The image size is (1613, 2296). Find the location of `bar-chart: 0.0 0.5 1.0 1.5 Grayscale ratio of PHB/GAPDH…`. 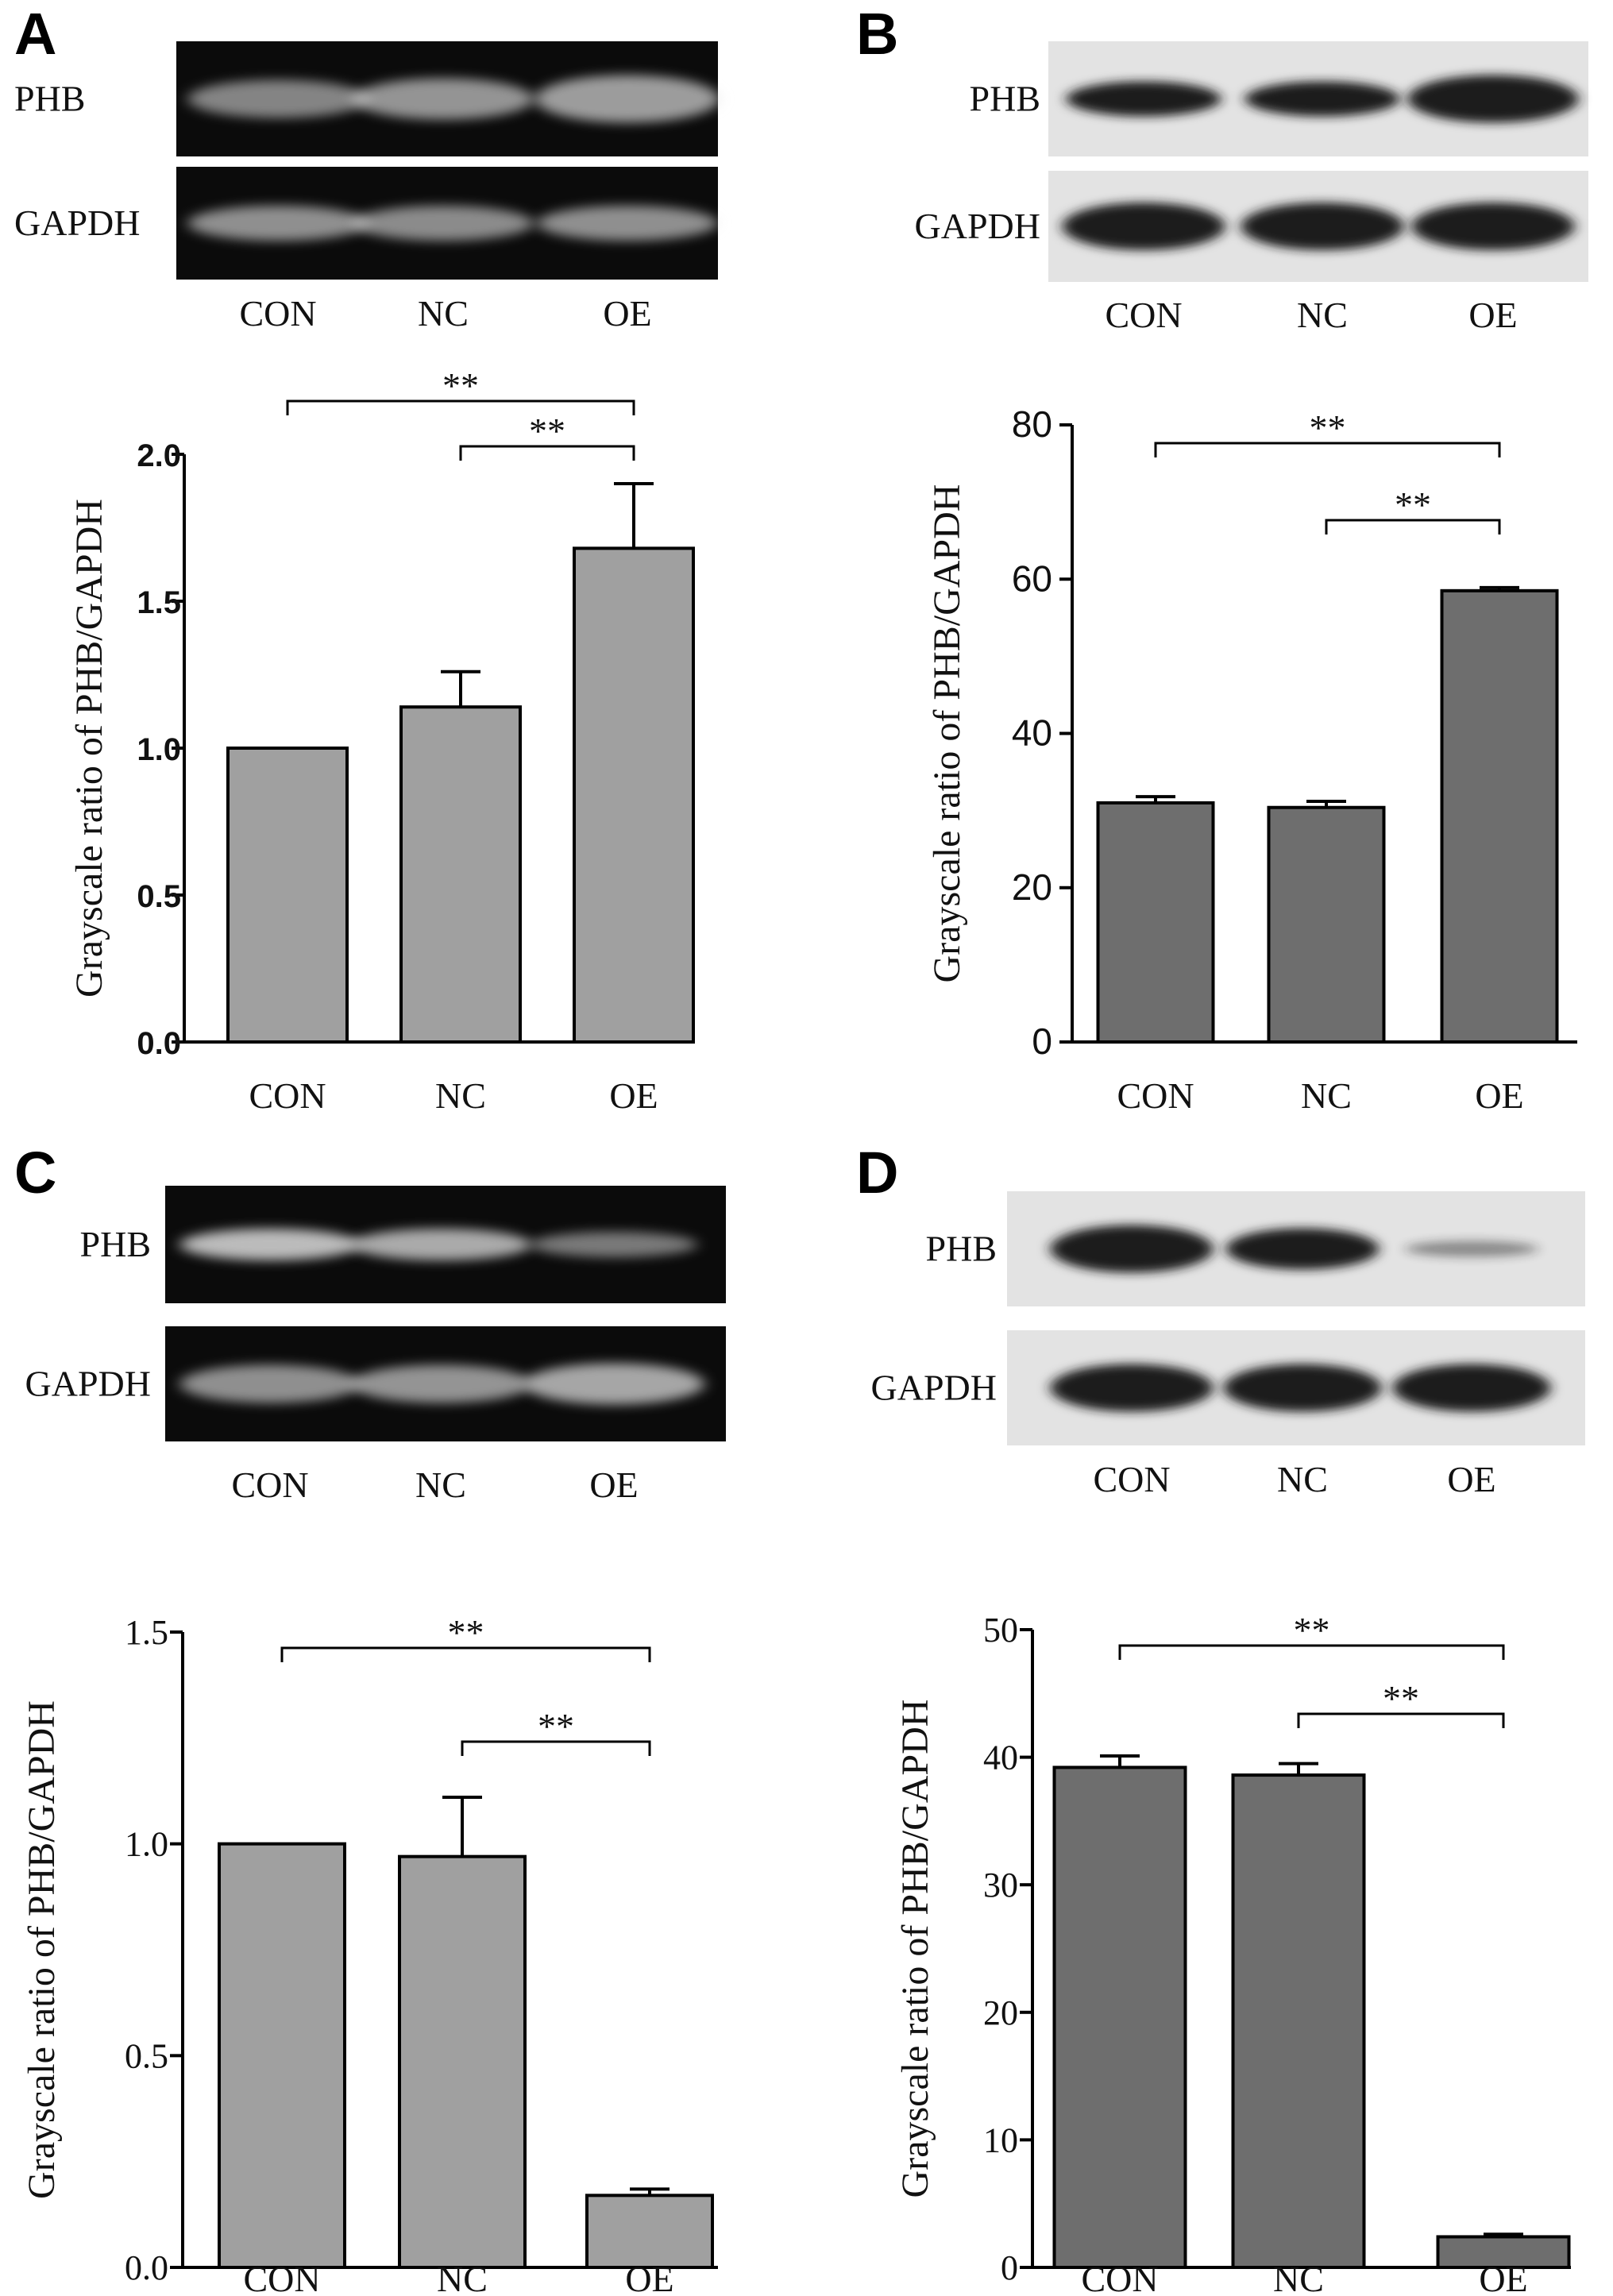

bar-chart: 0.0 0.5 1.0 1.5 Grayscale ratio of PHB/GAPDH… is located at coordinates (369, 1954).